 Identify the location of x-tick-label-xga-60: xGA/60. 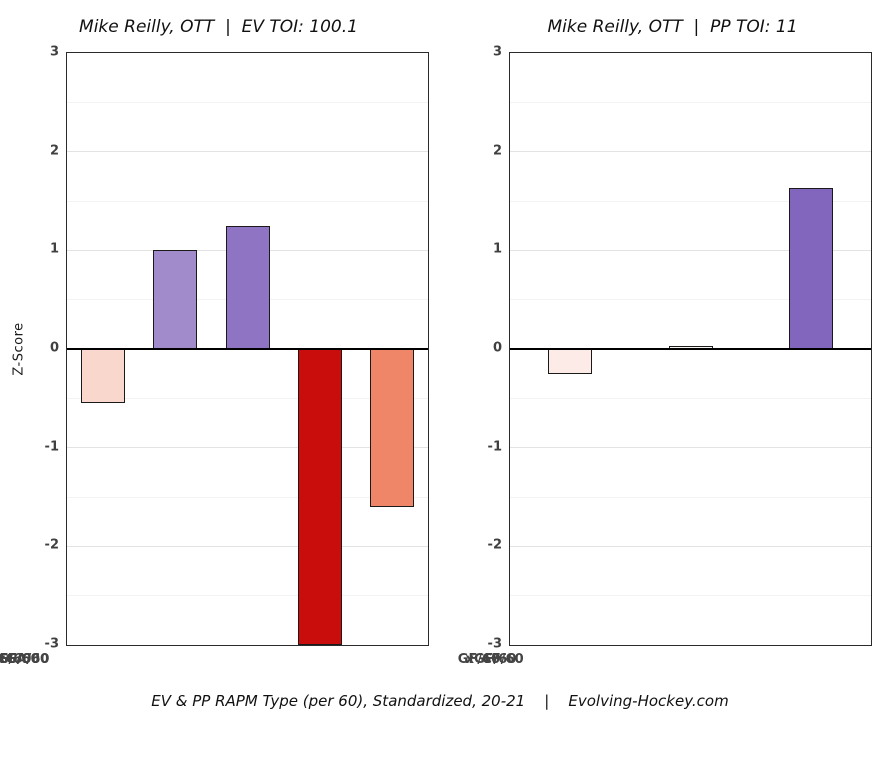
(25, 659).